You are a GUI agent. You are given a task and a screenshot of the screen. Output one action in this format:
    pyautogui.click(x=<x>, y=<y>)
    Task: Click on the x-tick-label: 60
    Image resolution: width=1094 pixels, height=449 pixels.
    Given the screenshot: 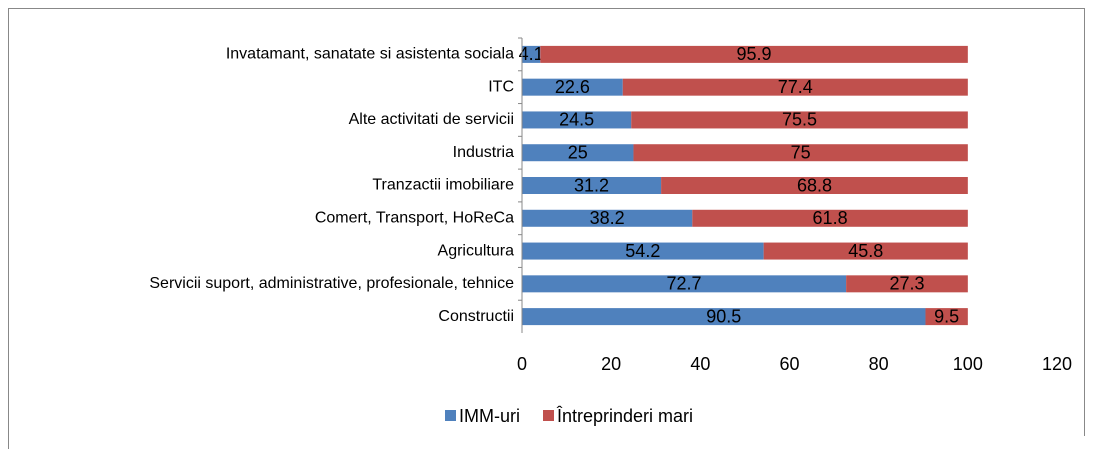 What is the action you would take?
    pyautogui.click(x=789, y=364)
    